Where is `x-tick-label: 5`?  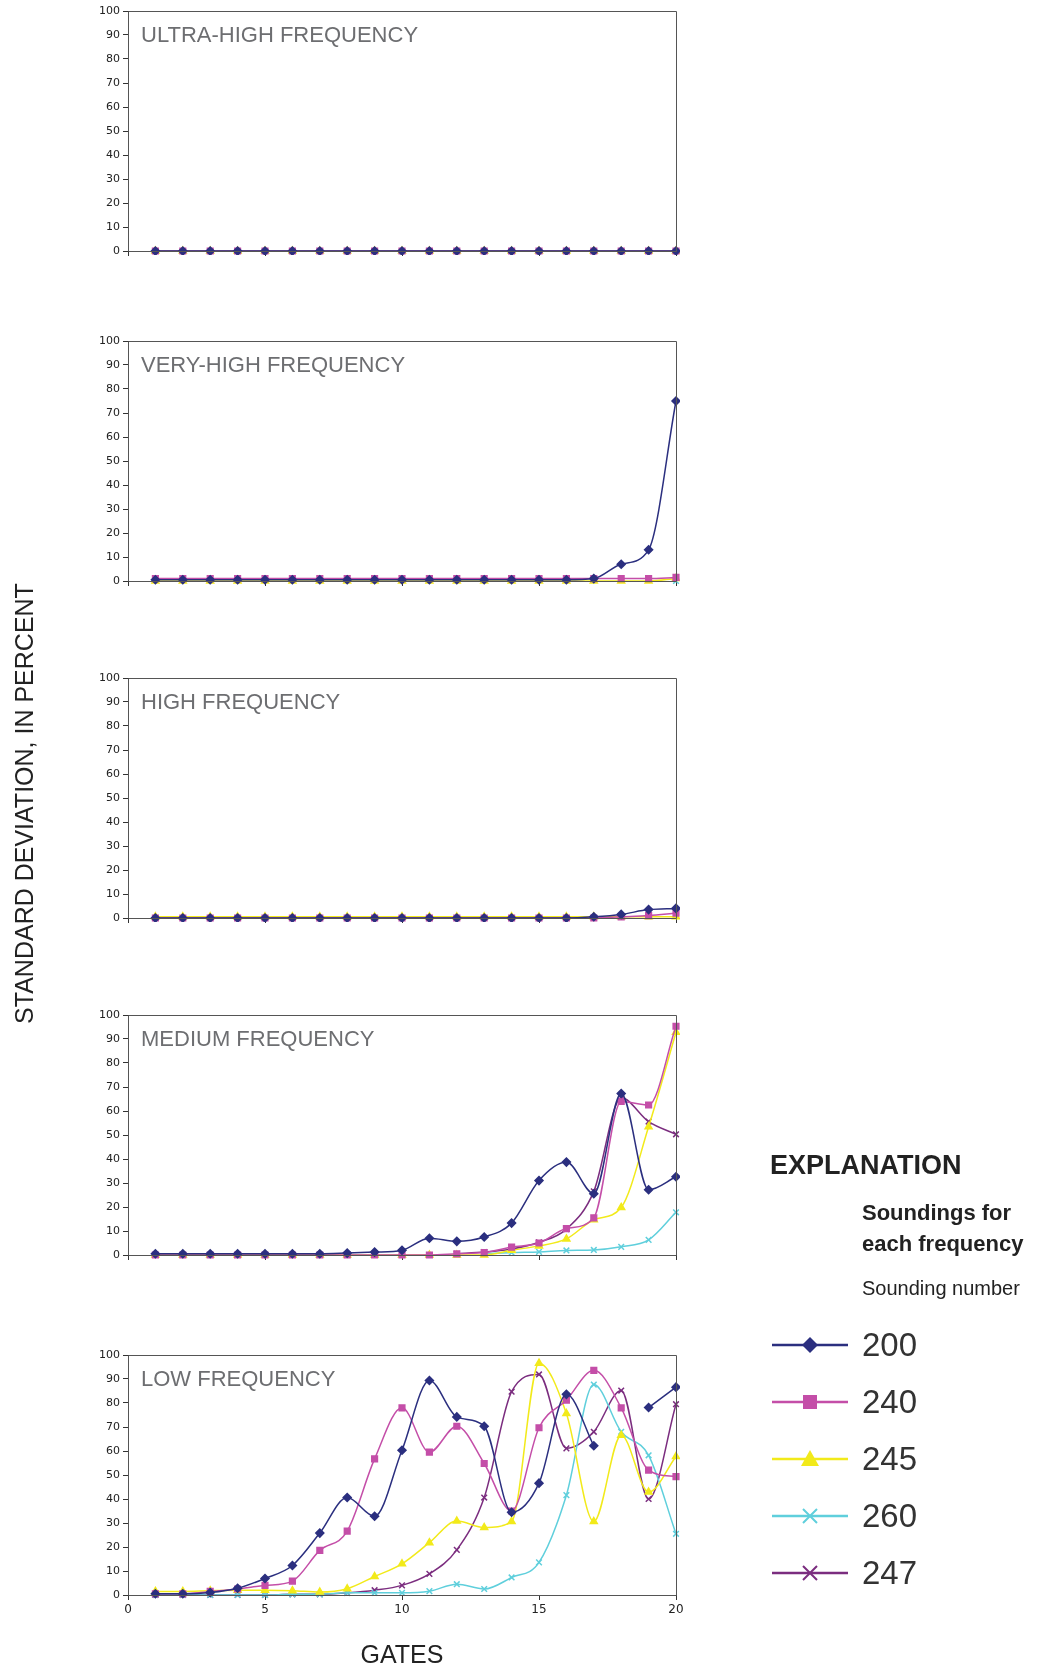
x-tick-label: 5 is located at coordinates (265, 1609).